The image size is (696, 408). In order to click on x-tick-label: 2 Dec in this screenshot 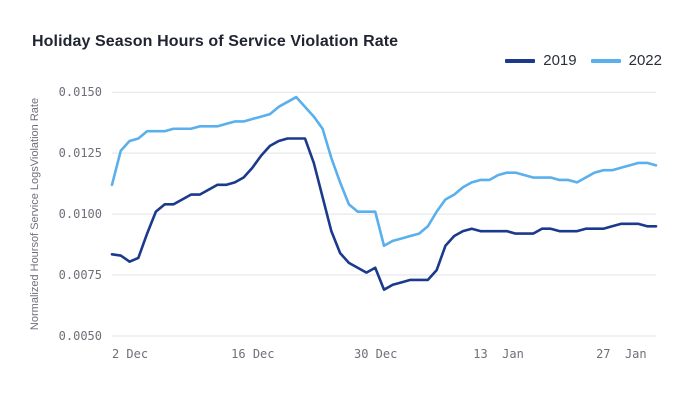, I will do `click(130, 354)`.